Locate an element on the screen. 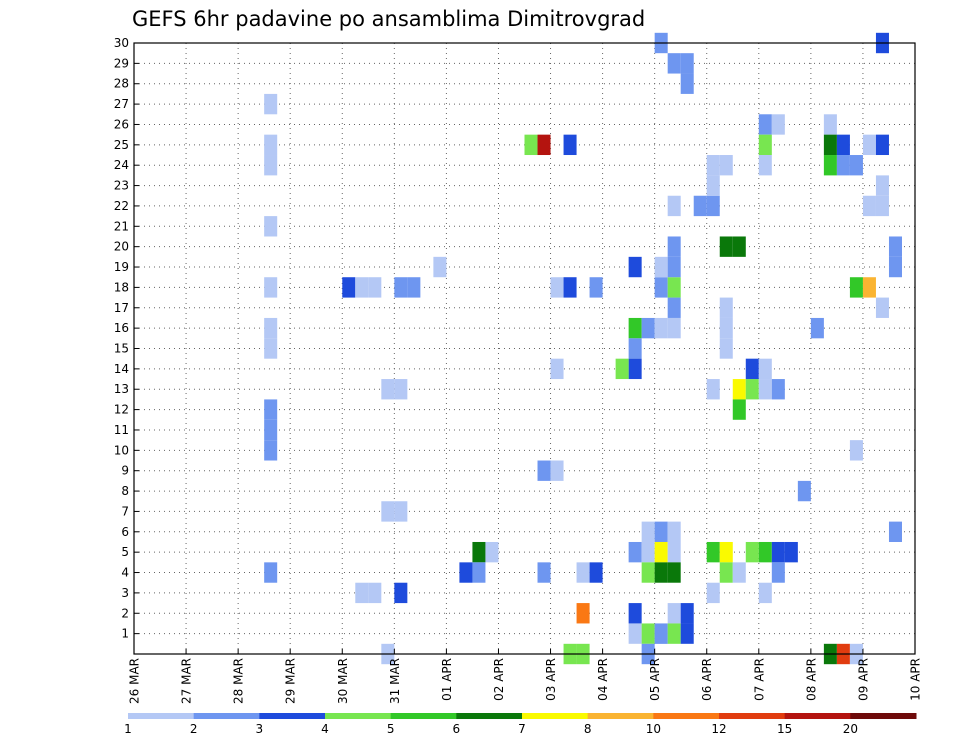 The height and width of the screenshot is (742, 960). colorbar-label: 20 is located at coordinates (850, 729).